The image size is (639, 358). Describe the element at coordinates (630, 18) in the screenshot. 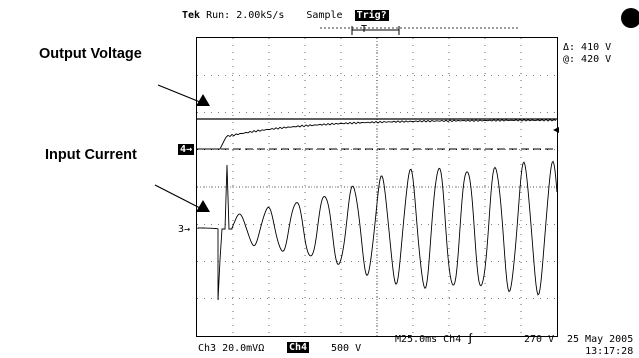

I see `filled-circle-icon` at that location.